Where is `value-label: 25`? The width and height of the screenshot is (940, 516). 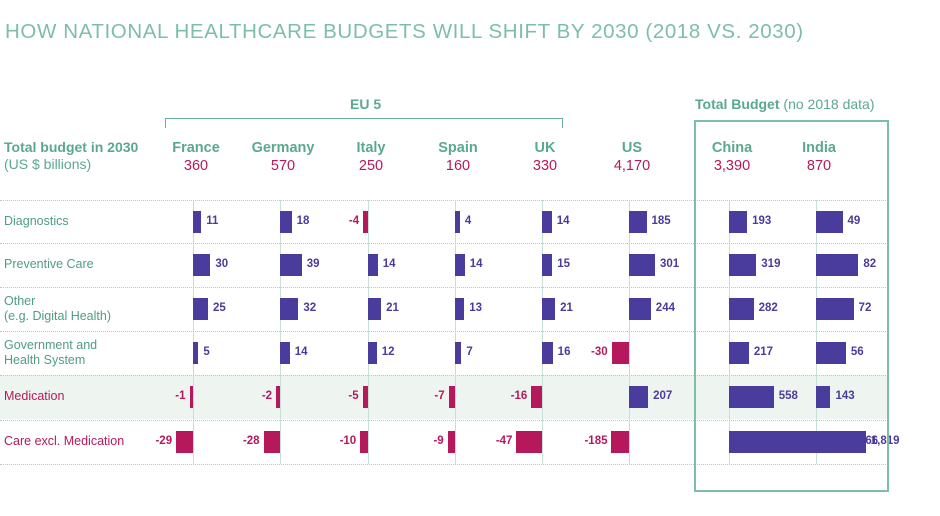 value-label: 25 is located at coordinates (219, 308).